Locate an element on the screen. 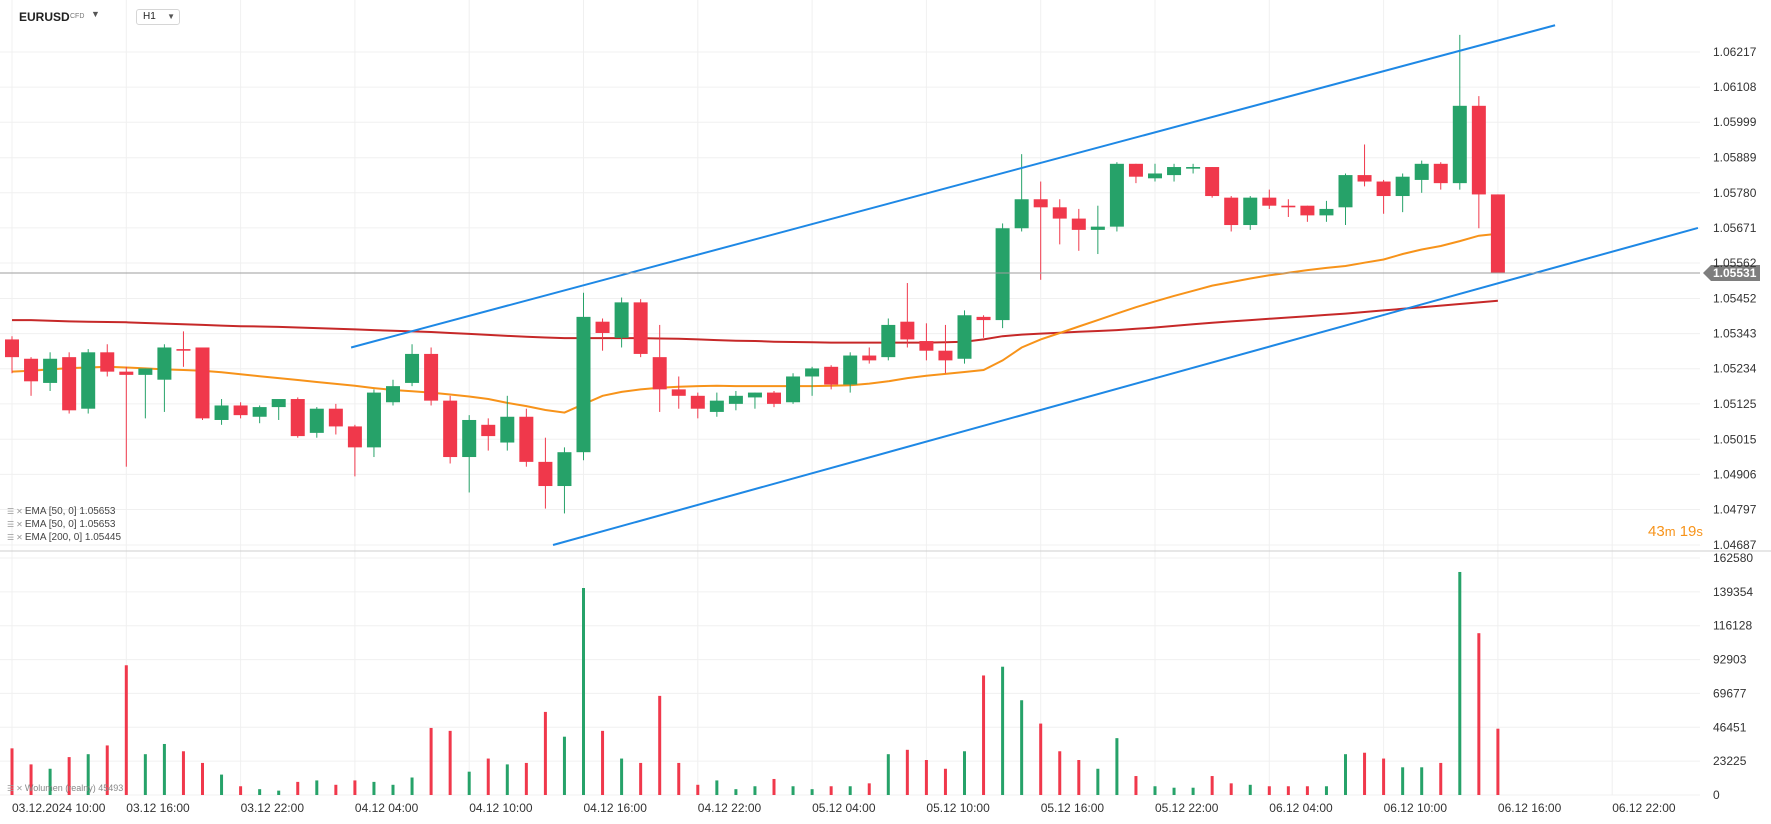  instrument-type: CFD is located at coordinates (77, 16).